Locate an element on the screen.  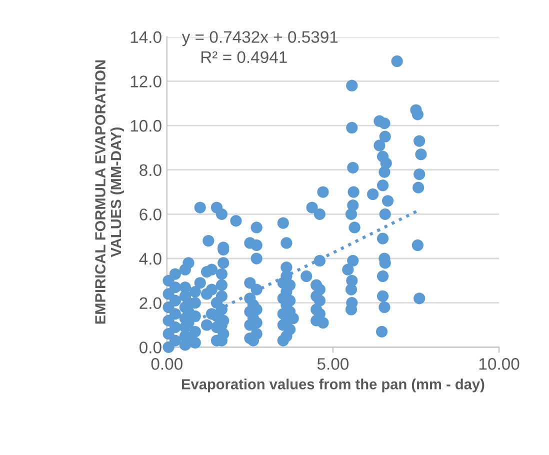
y-tick-label: 0.0 is located at coordinates (151, 348).